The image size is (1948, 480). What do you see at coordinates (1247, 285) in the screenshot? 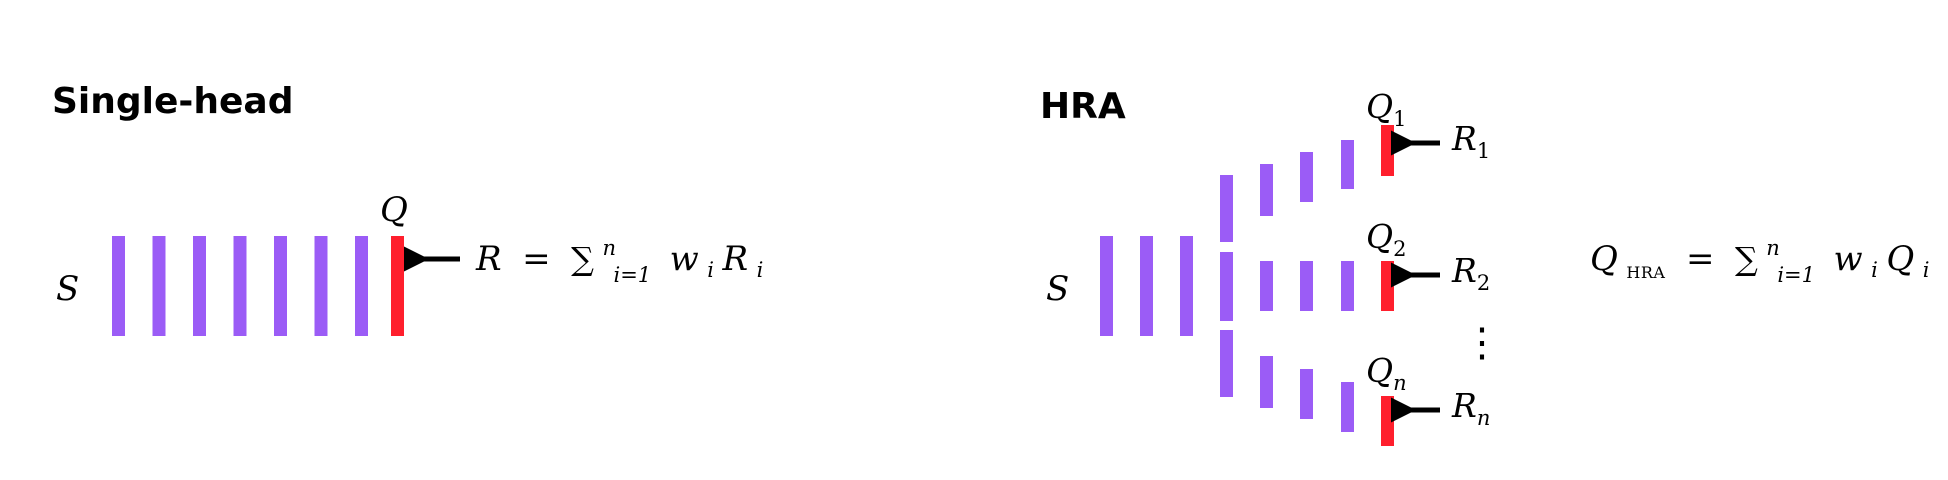
I see `hra-network` at bounding box center [1247, 285].